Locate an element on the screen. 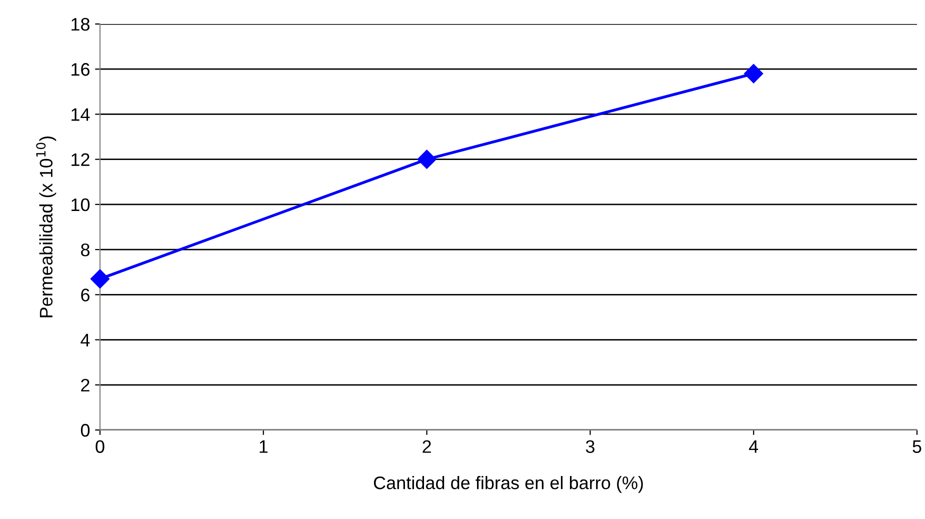 The image size is (925, 519). x-tick-label: 4 is located at coordinates (753, 446).